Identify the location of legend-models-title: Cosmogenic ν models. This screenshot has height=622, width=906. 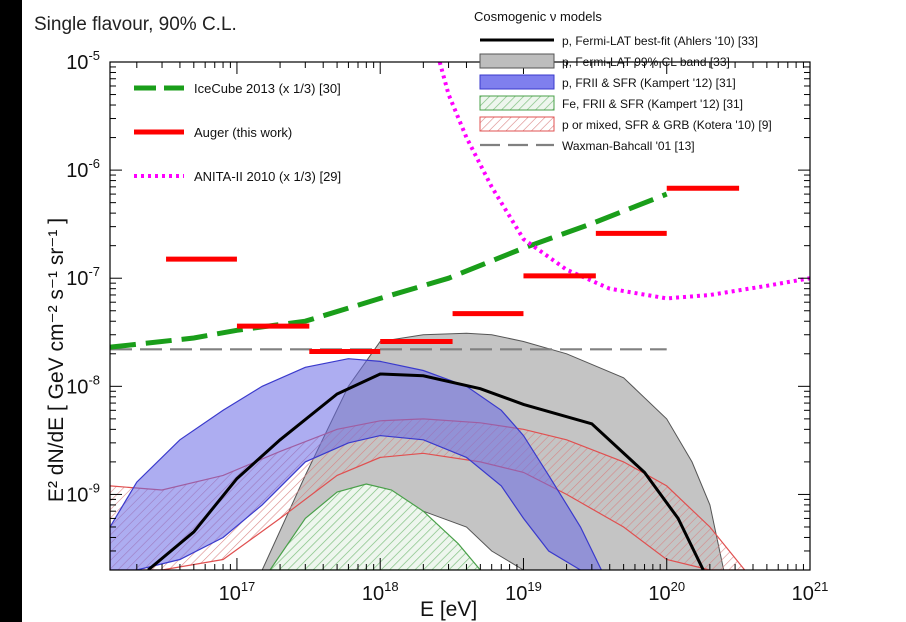
(538, 16).